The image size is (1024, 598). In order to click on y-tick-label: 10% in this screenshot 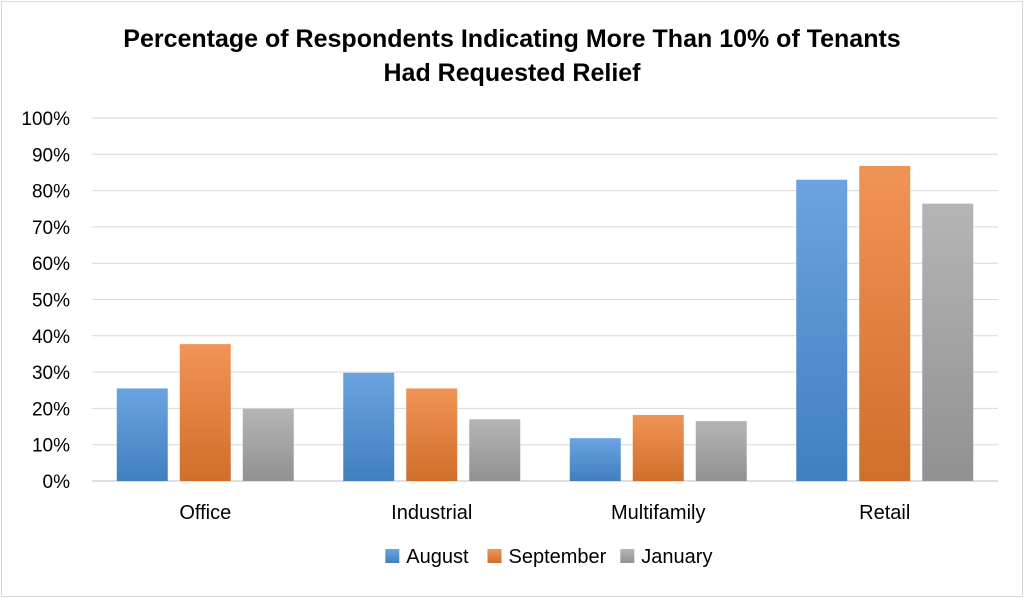, I will do `click(51, 446)`.